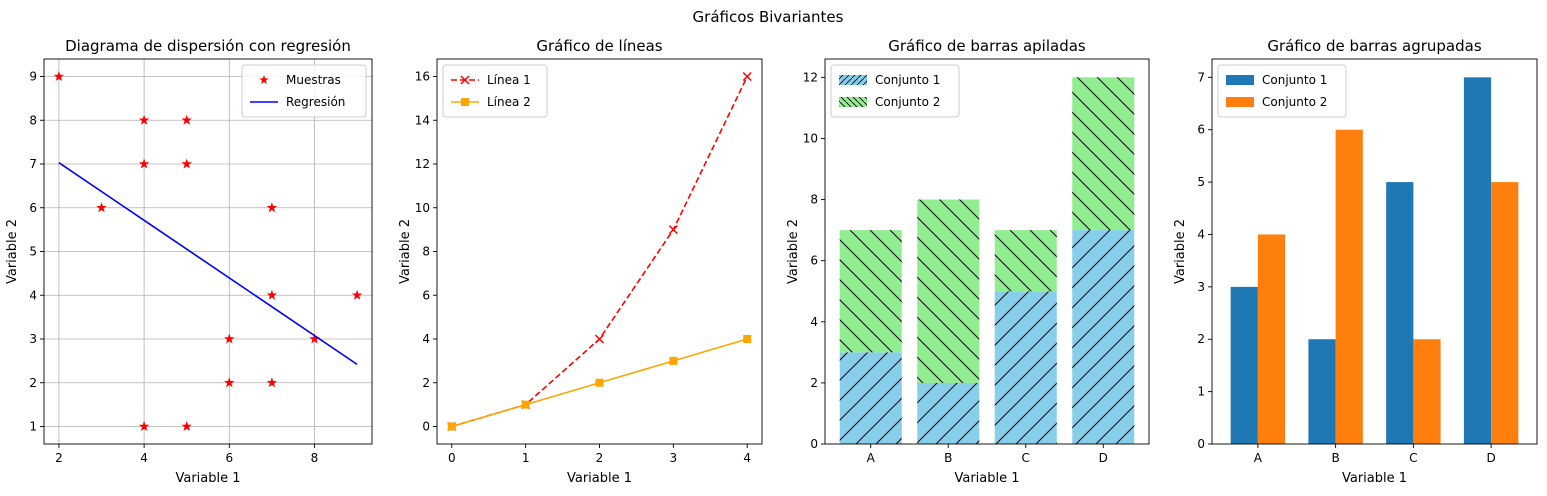 The image size is (1547, 496). Describe the element at coordinates (1204, 260) in the screenshot. I see `y-ticks: 0 1 2 3 4 5 6 7` at that location.